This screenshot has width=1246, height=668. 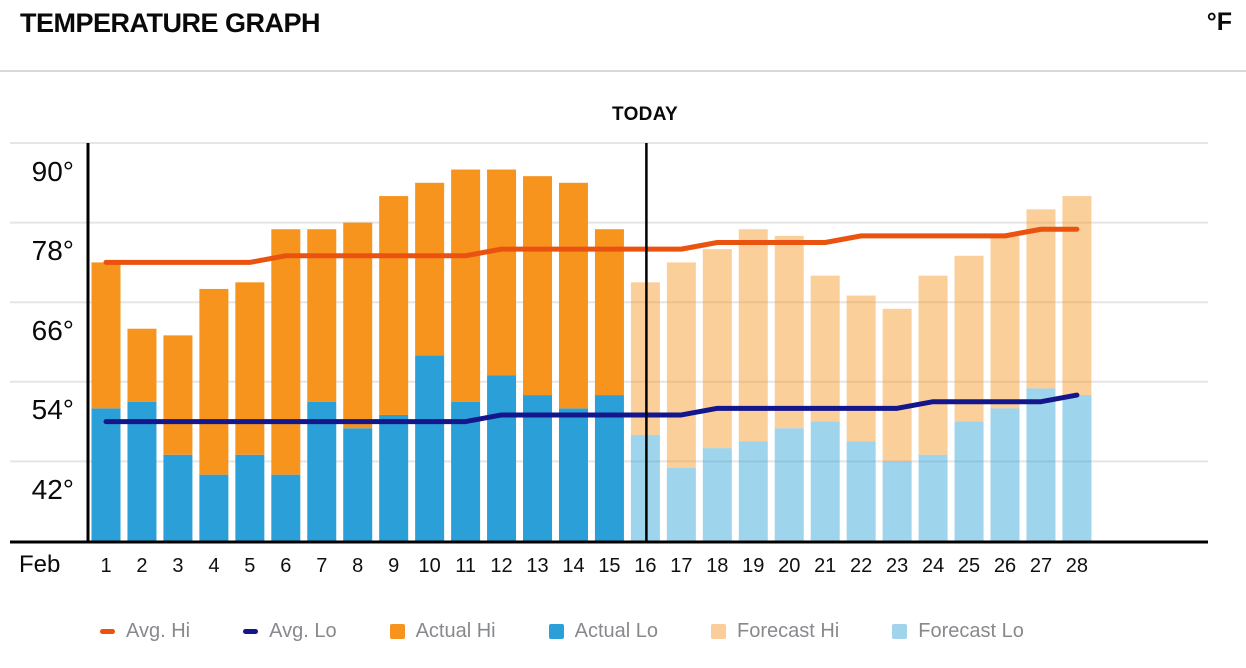 I want to click on x-tick-label-day-4: 4, so click(x=214, y=566).